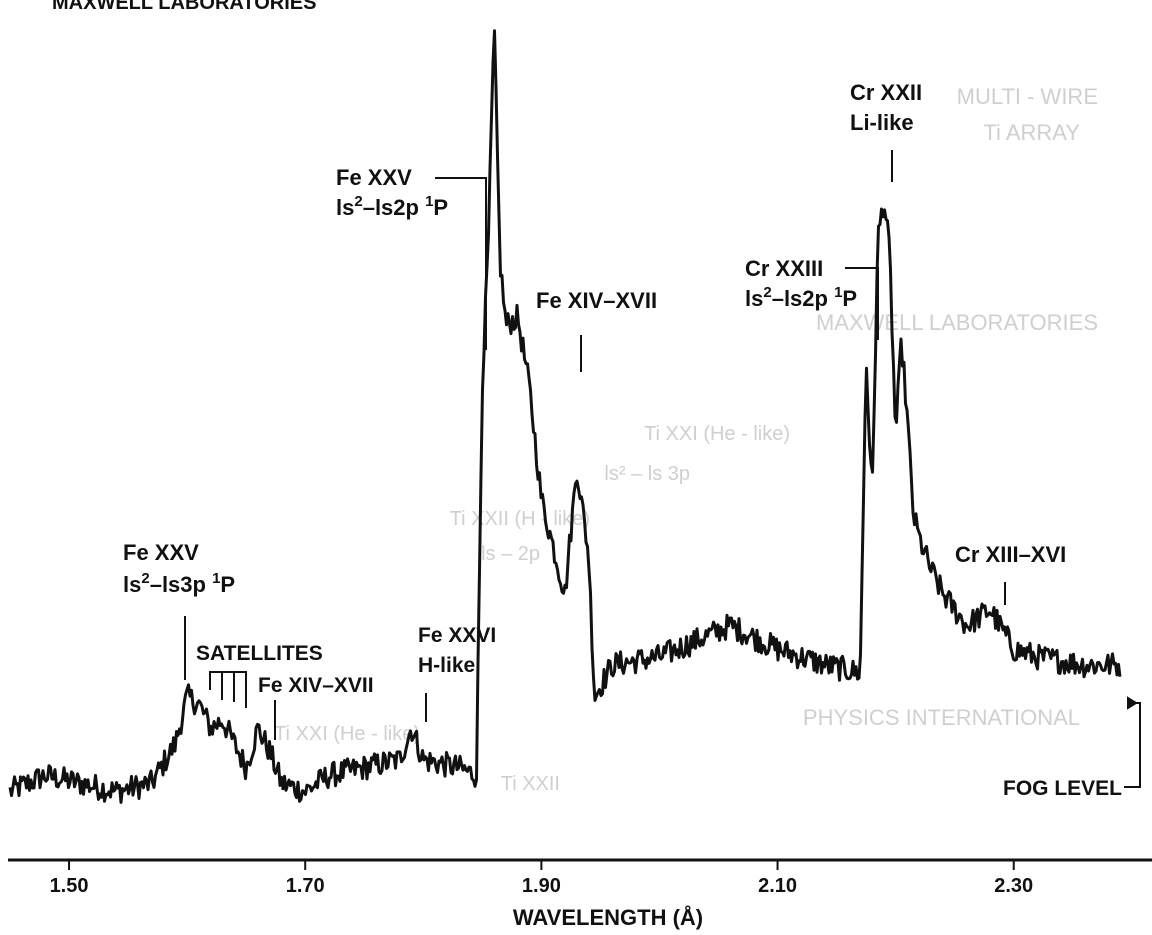 This screenshot has width=1152, height=935. What do you see at coordinates (1013, 886) in the screenshot?
I see `x-tick-label: 2.30` at bounding box center [1013, 886].